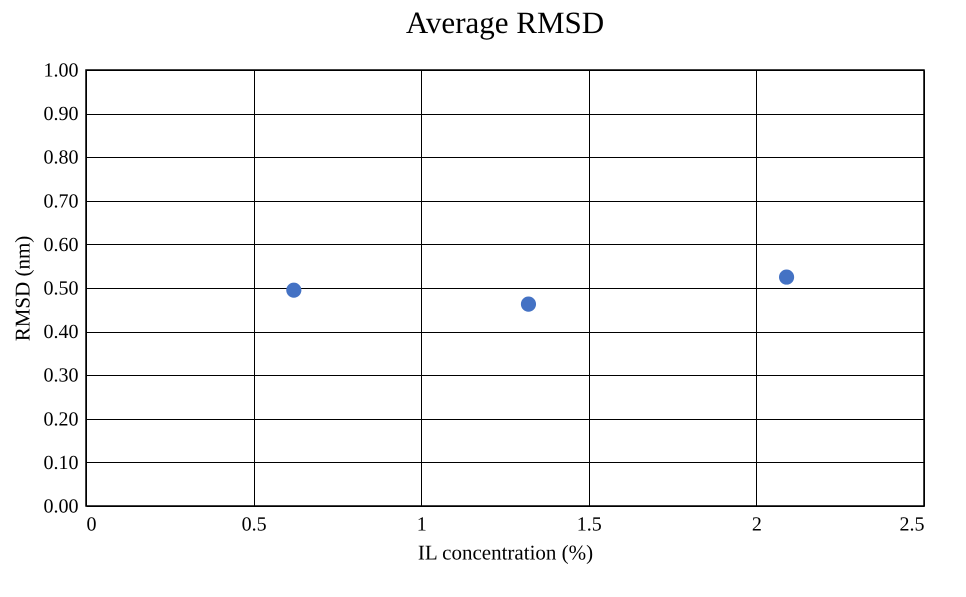  Describe the element at coordinates (61, 375) in the screenshot. I see `y-tick-label: 0.30` at that location.